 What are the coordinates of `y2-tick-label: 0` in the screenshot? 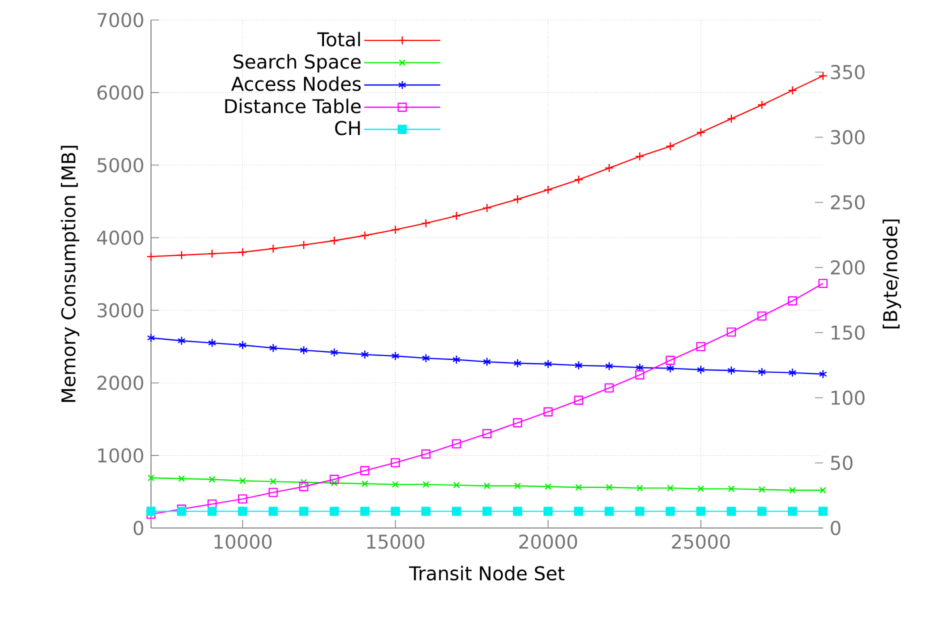 It's located at (835, 528).